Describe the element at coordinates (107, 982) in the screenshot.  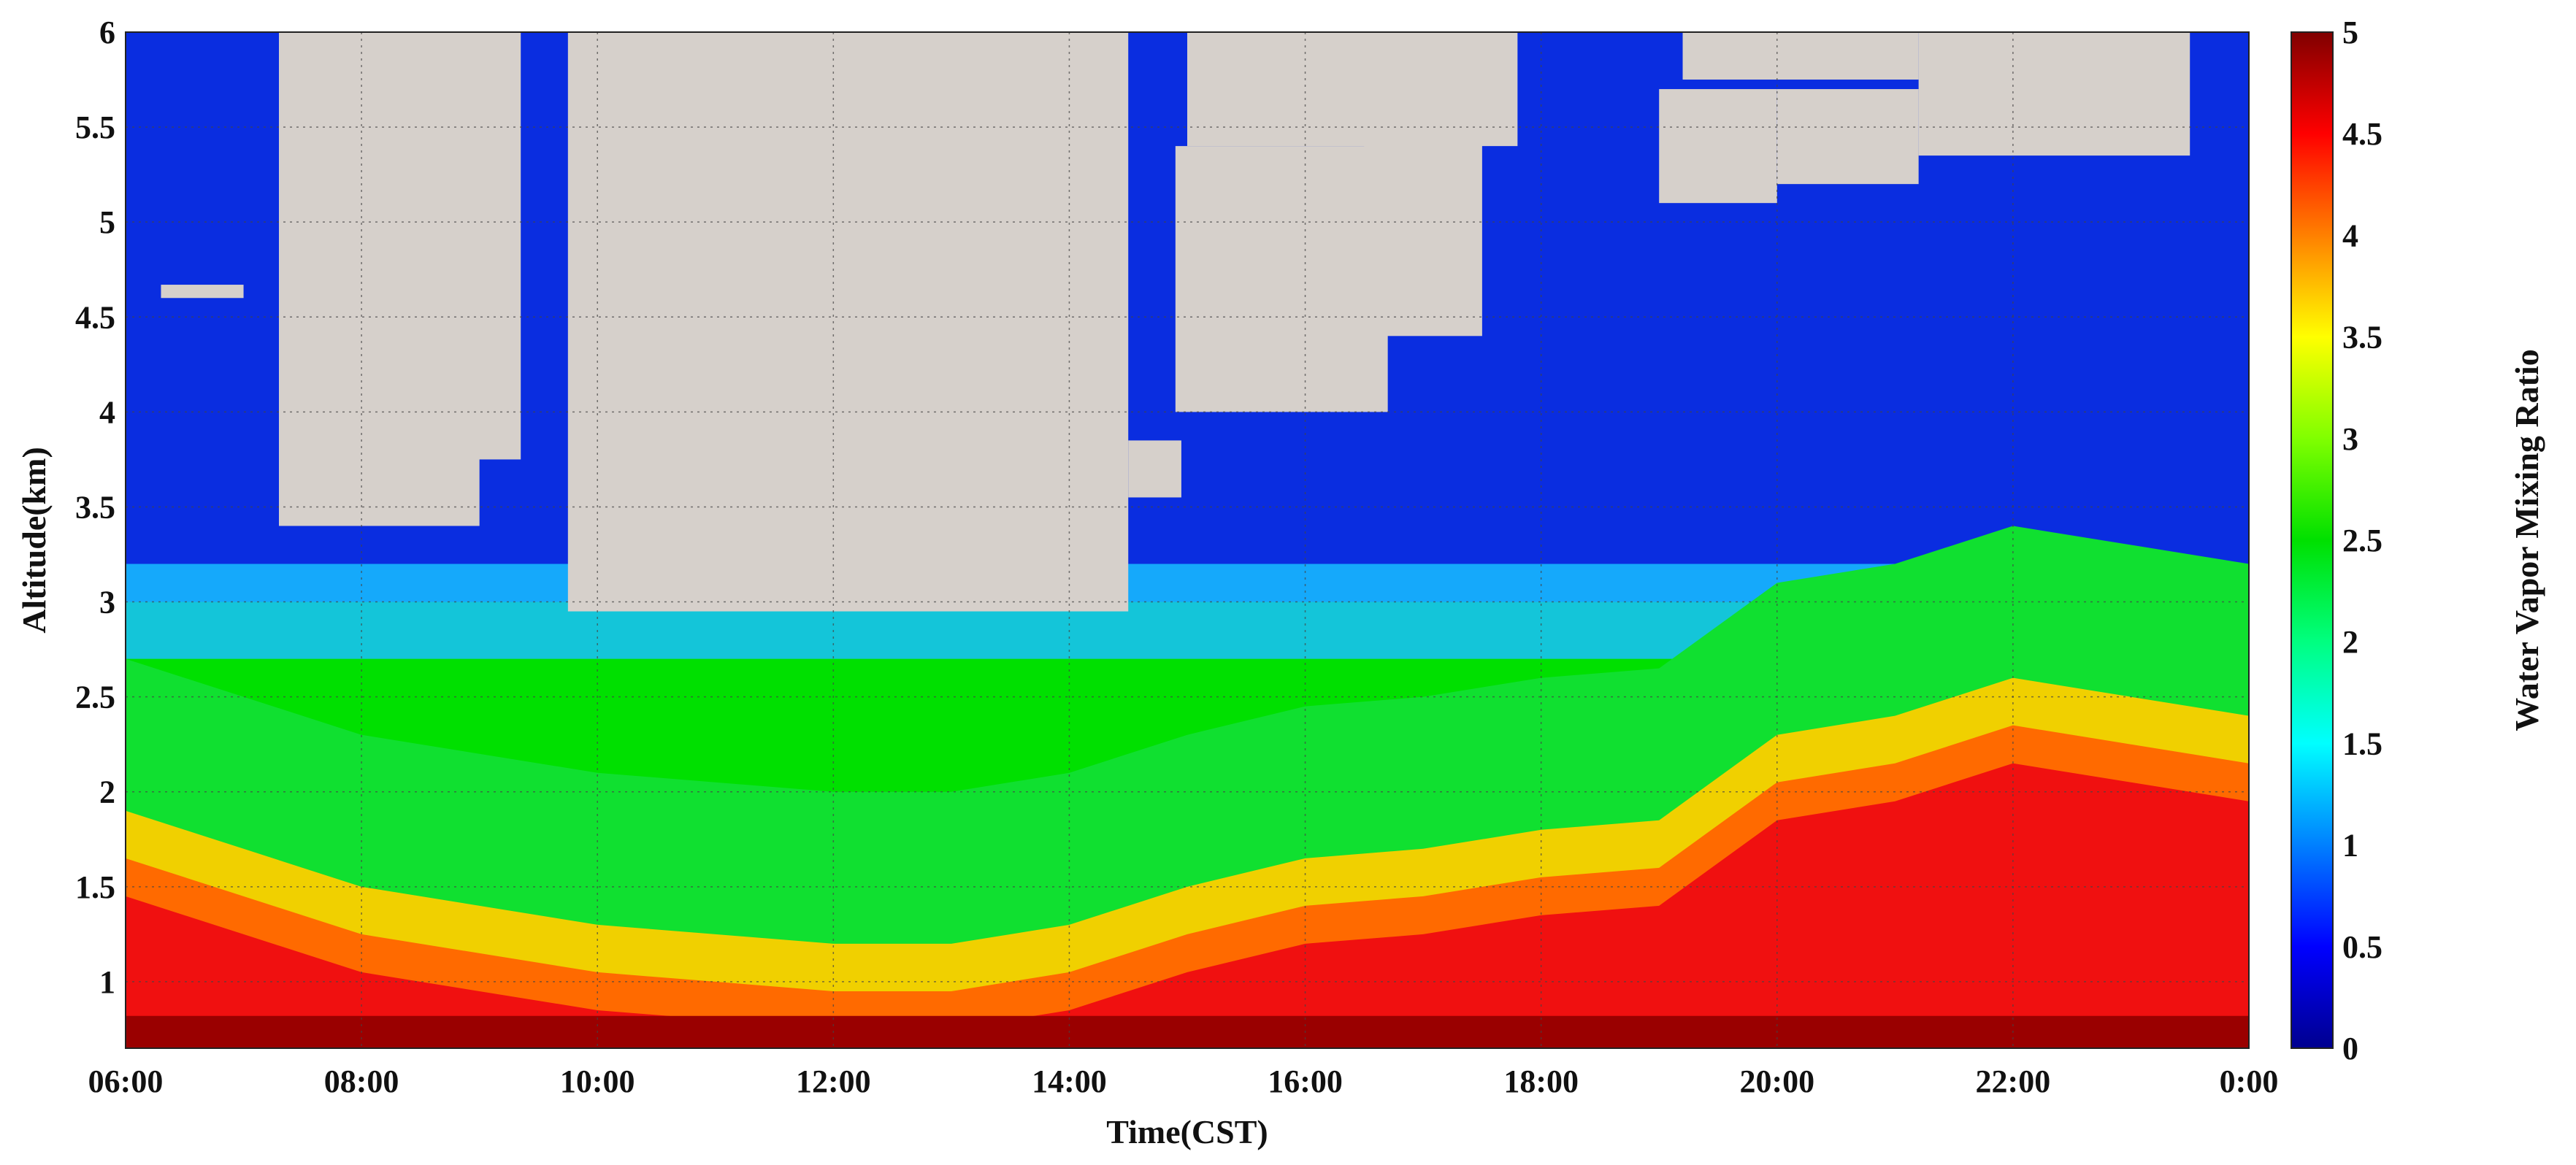
I see `y-tick-label: 1` at that location.